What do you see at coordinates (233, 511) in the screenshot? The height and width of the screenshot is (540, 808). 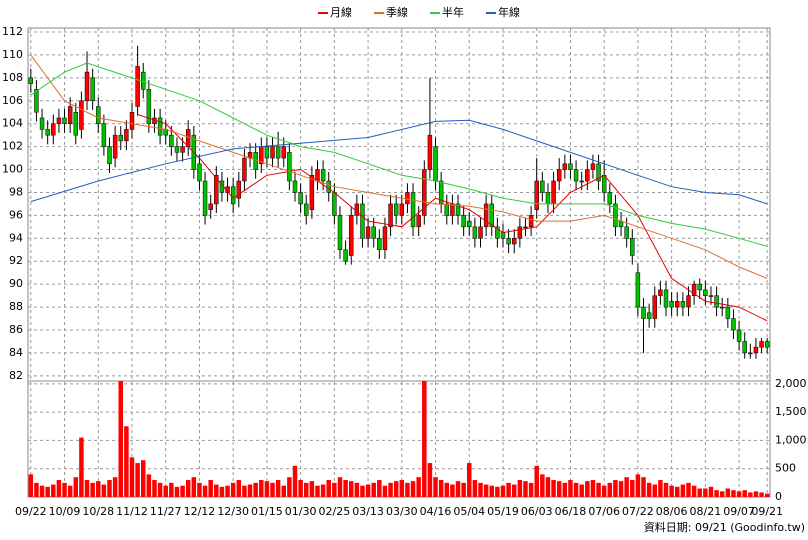 I see `x-tick-label: 12/30` at bounding box center [233, 511].